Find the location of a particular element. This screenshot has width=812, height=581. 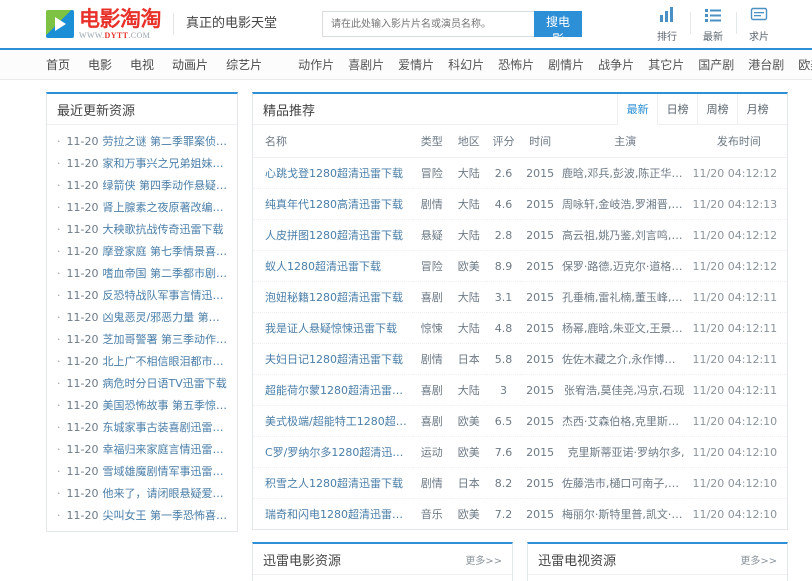

logo-url: WWW.DYTT.COM is located at coordinates (120, 35).